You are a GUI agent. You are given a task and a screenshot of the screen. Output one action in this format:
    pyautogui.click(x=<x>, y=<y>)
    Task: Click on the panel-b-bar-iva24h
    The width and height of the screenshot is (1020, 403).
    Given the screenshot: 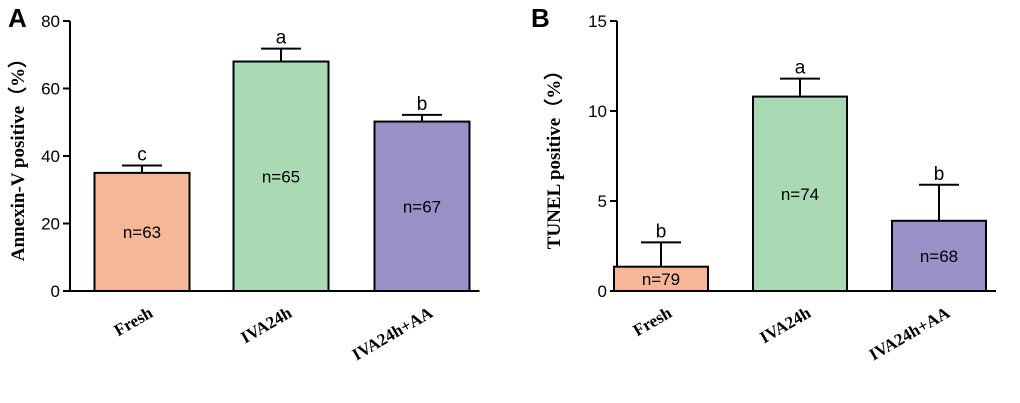 What is the action you would take?
    pyautogui.click(x=800, y=193)
    